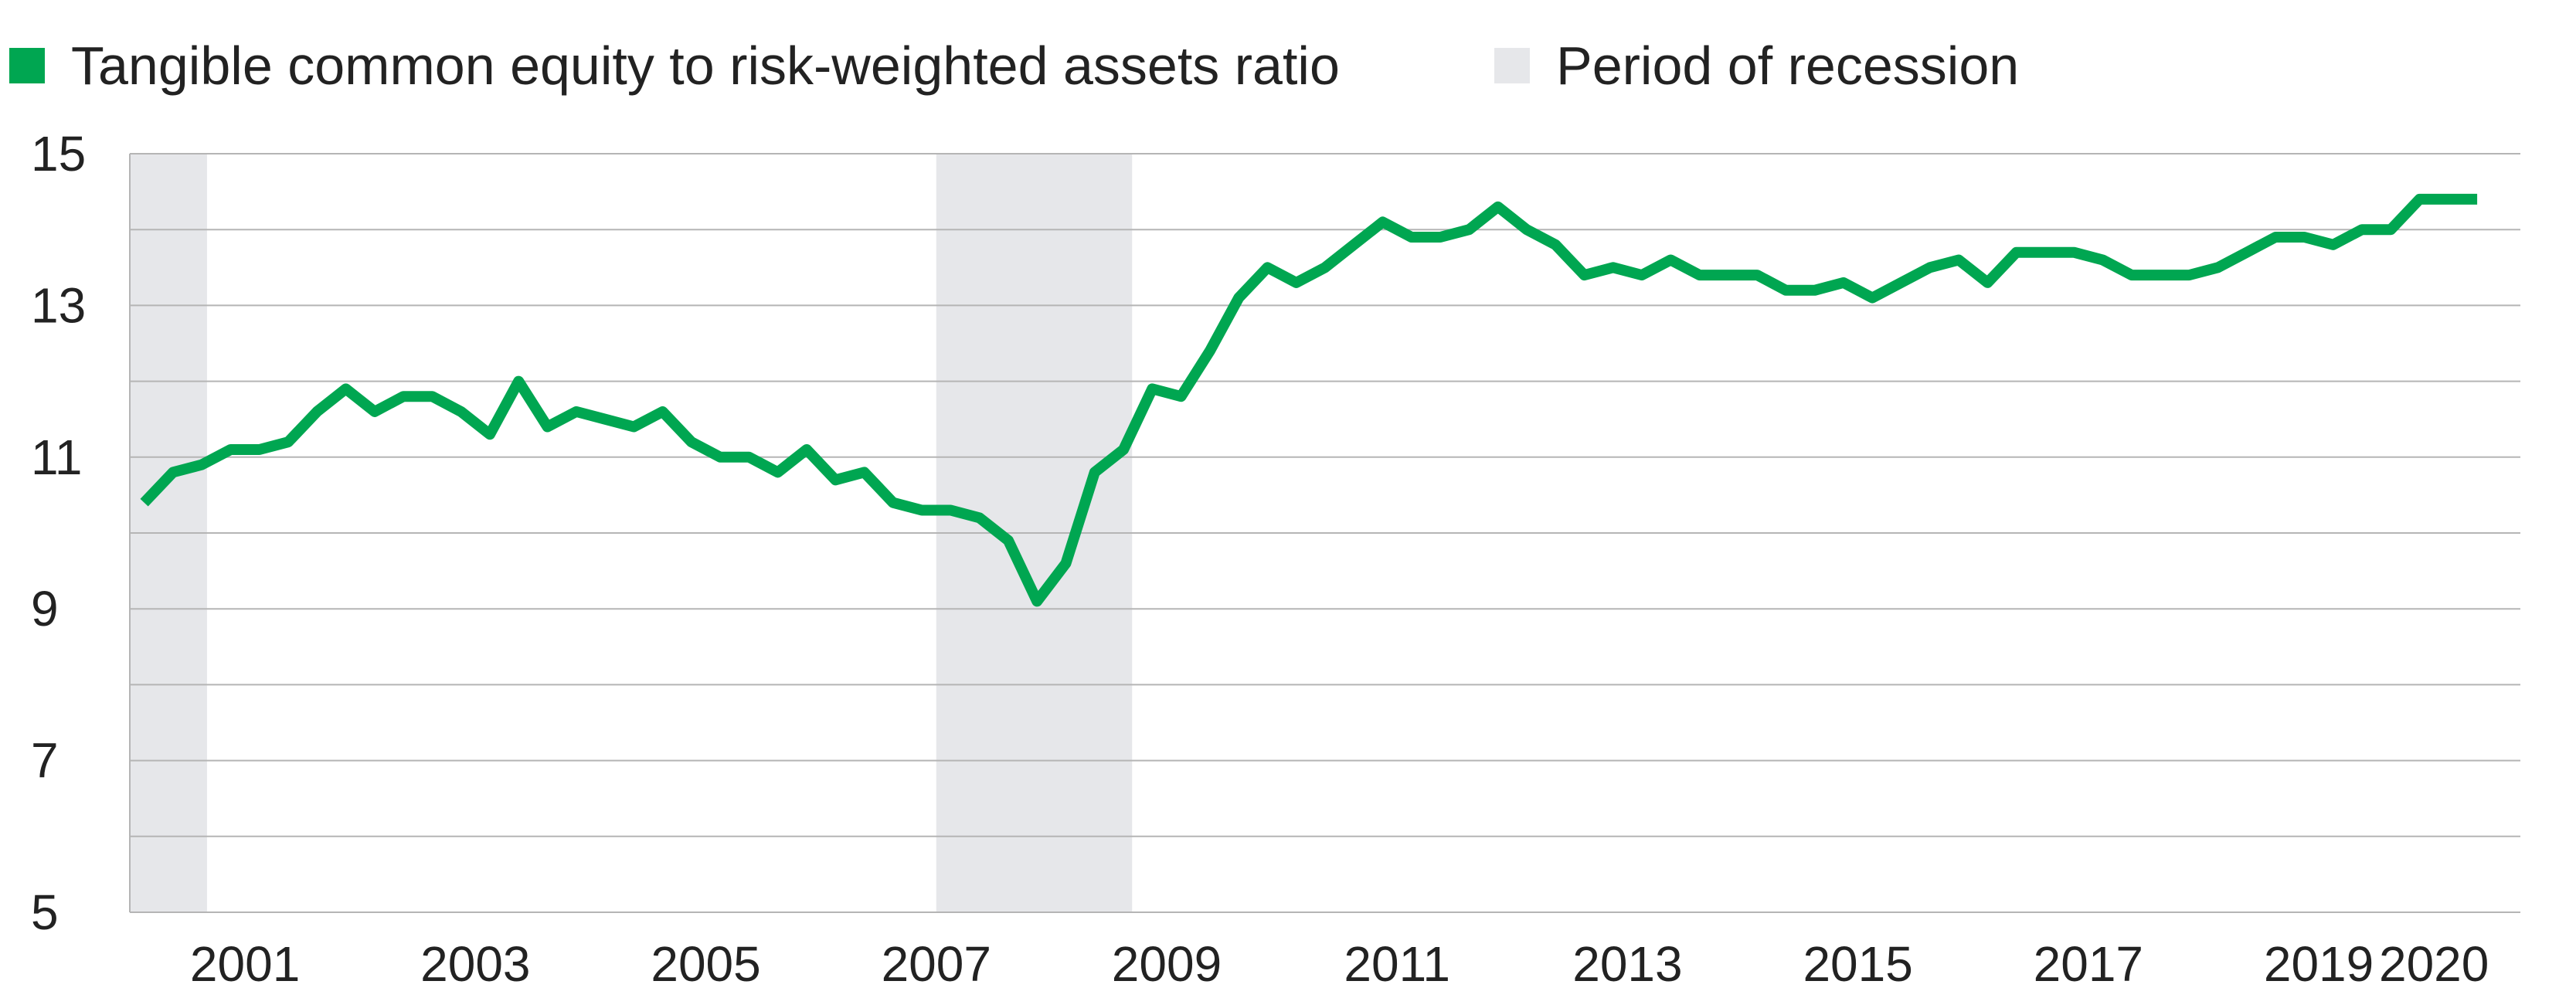  What do you see at coordinates (45, 761) in the screenshot?
I see `y-tick-label-7: 7` at bounding box center [45, 761].